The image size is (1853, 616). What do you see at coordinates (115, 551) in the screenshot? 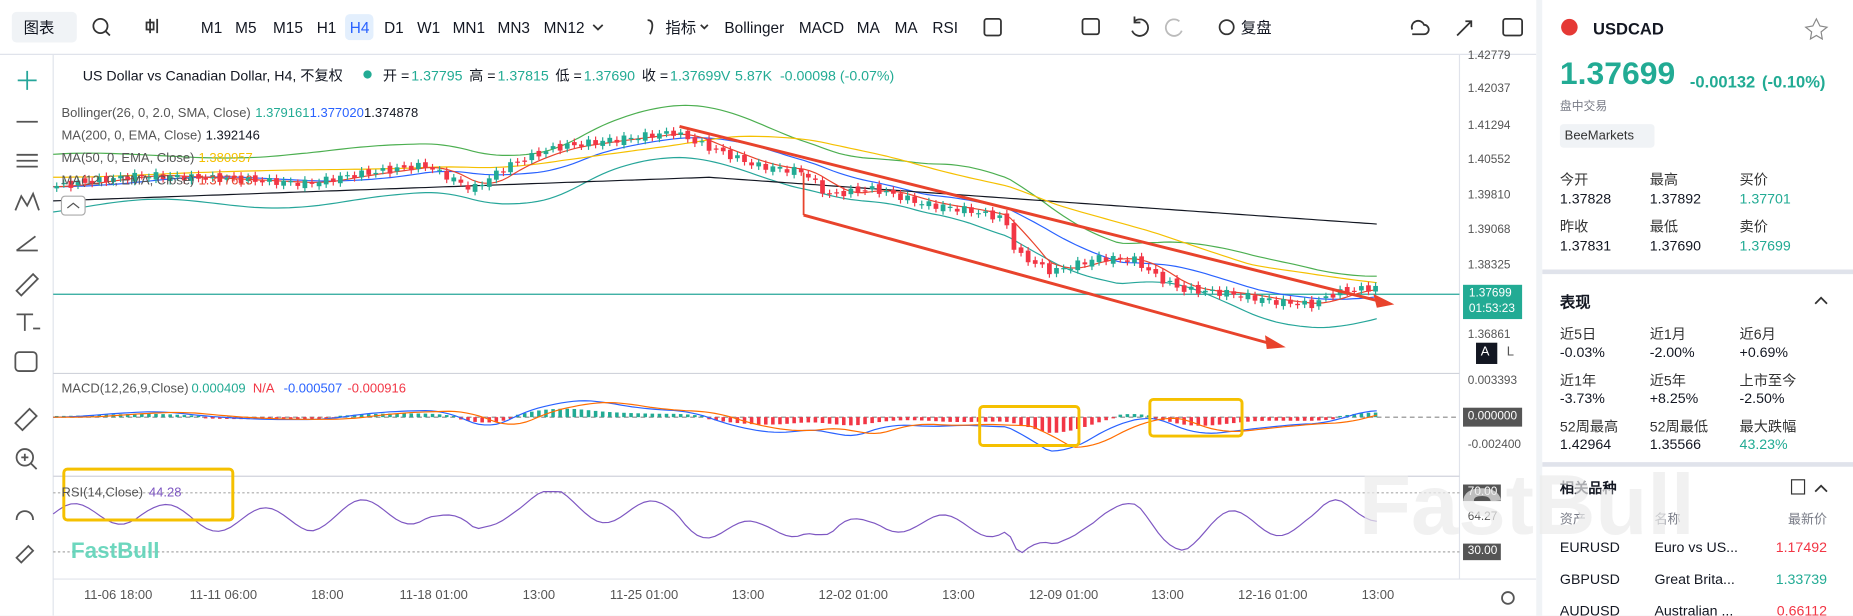
I see `watermark: FastBull` at bounding box center [115, 551].